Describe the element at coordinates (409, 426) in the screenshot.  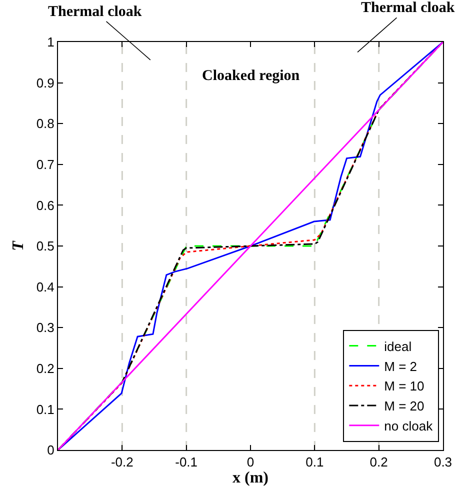
I see `legend-label: no cloak` at that location.